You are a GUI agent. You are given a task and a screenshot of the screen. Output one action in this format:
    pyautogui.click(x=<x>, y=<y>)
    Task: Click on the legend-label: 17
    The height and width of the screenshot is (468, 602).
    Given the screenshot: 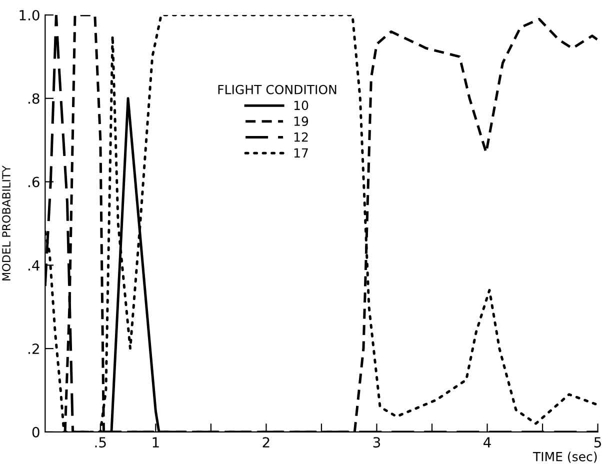 What is the action you would take?
    pyautogui.click(x=301, y=153)
    